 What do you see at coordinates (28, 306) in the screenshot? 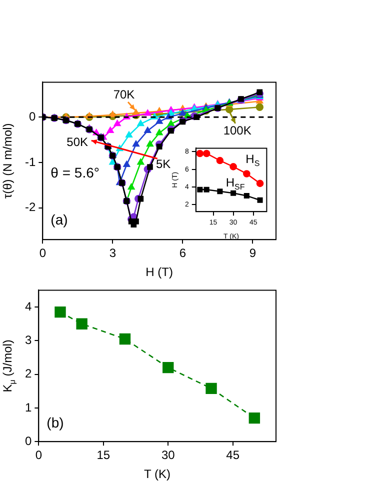
I see `y-tick-label: 4` at bounding box center [28, 306].